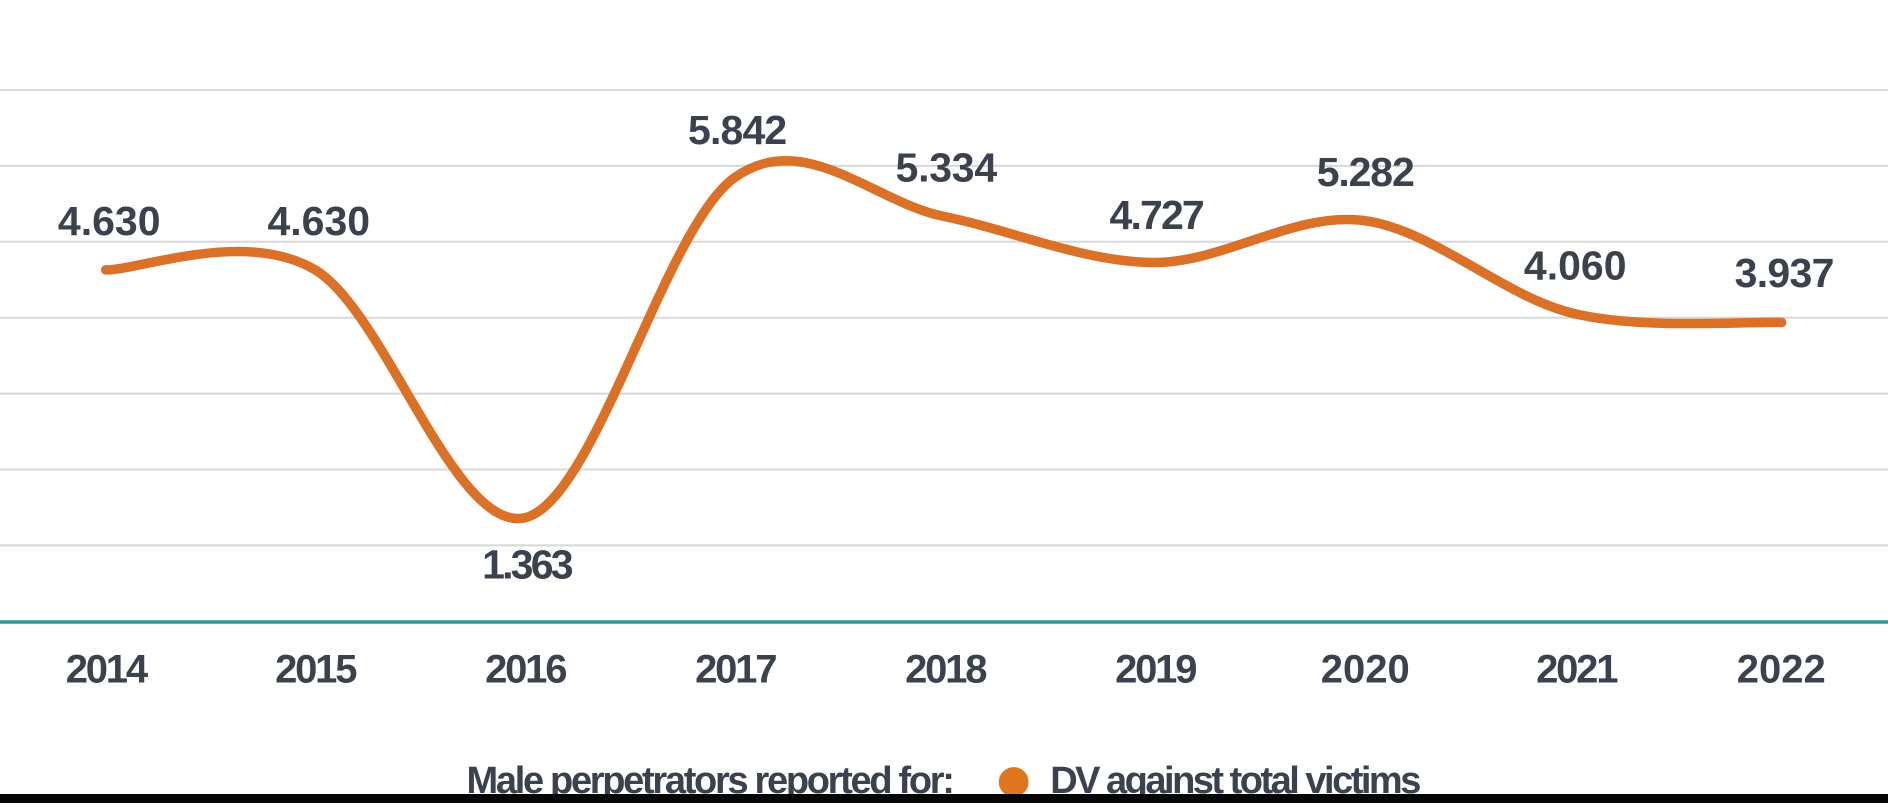  What do you see at coordinates (737, 130) in the screenshot?
I see `svg-text: 5.842` at bounding box center [737, 130].